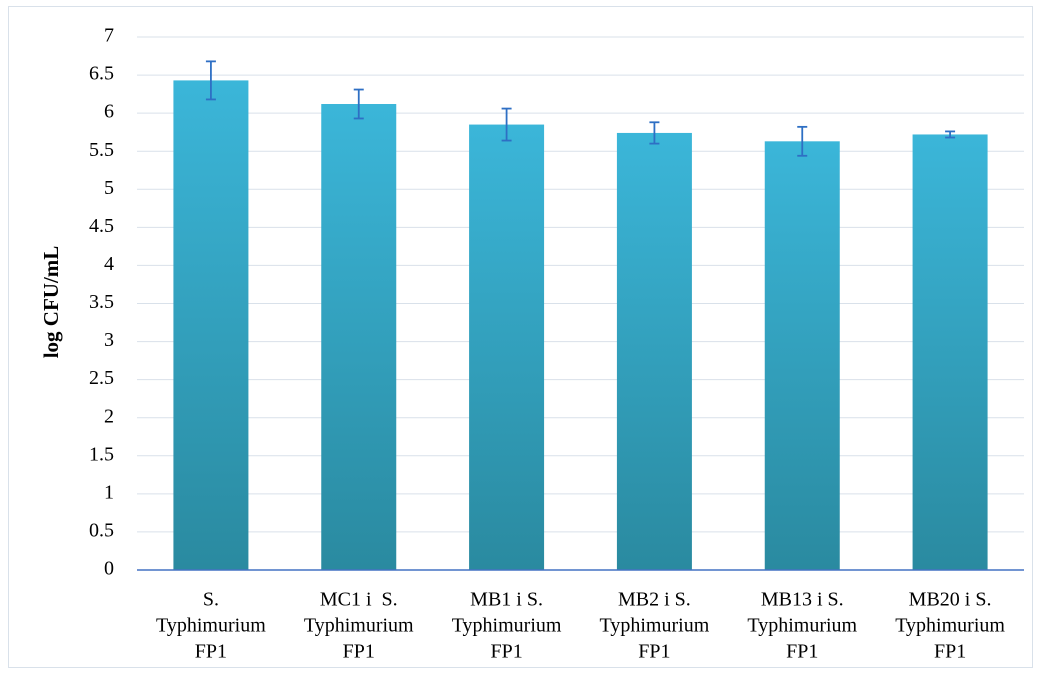  I want to click on x-category-label: MB1 i S., so click(506, 600).